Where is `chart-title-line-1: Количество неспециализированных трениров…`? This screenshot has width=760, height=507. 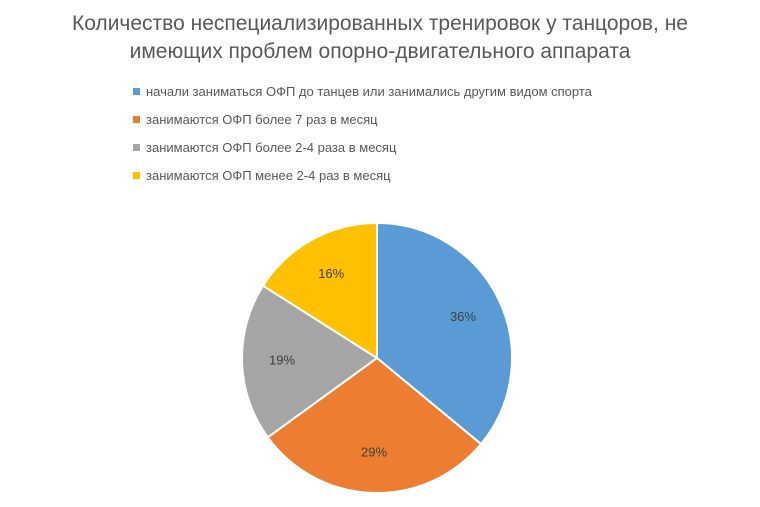
chart-title-line-1: Количество неспециализированных трениров… is located at coordinates (379, 23).